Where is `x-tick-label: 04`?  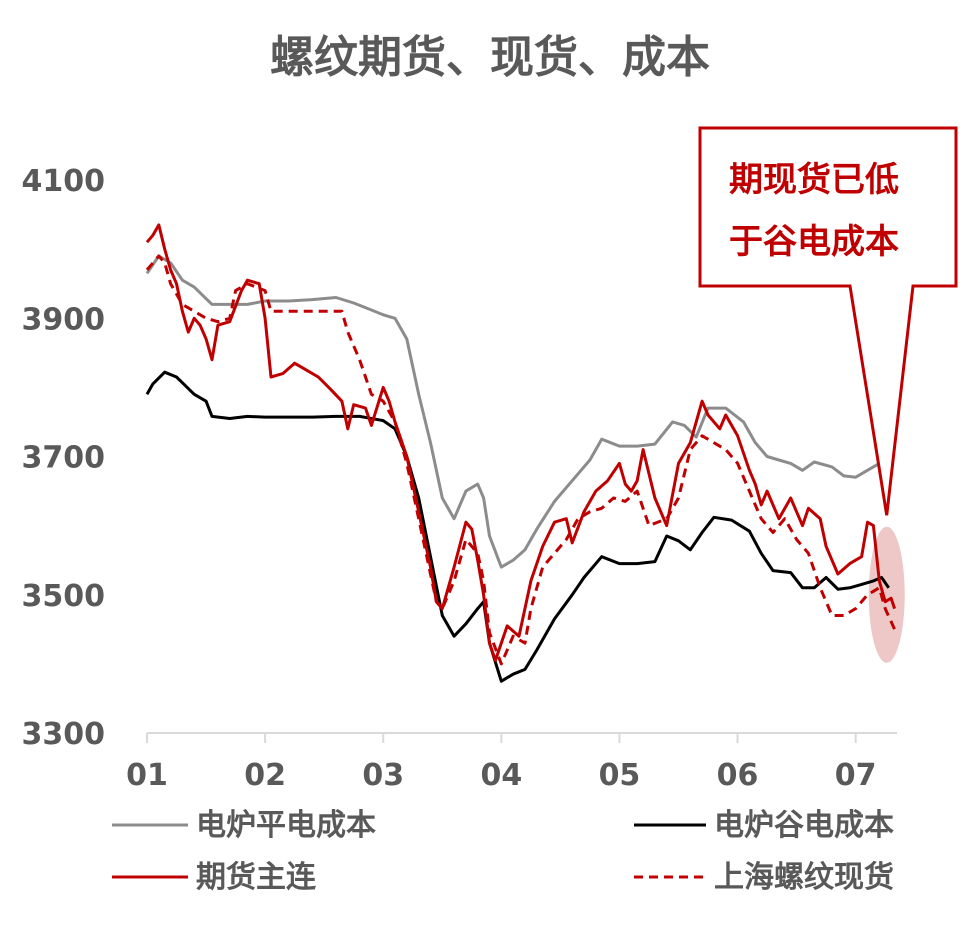
x-tick-label: 04 is located at coordinates (501, 775).